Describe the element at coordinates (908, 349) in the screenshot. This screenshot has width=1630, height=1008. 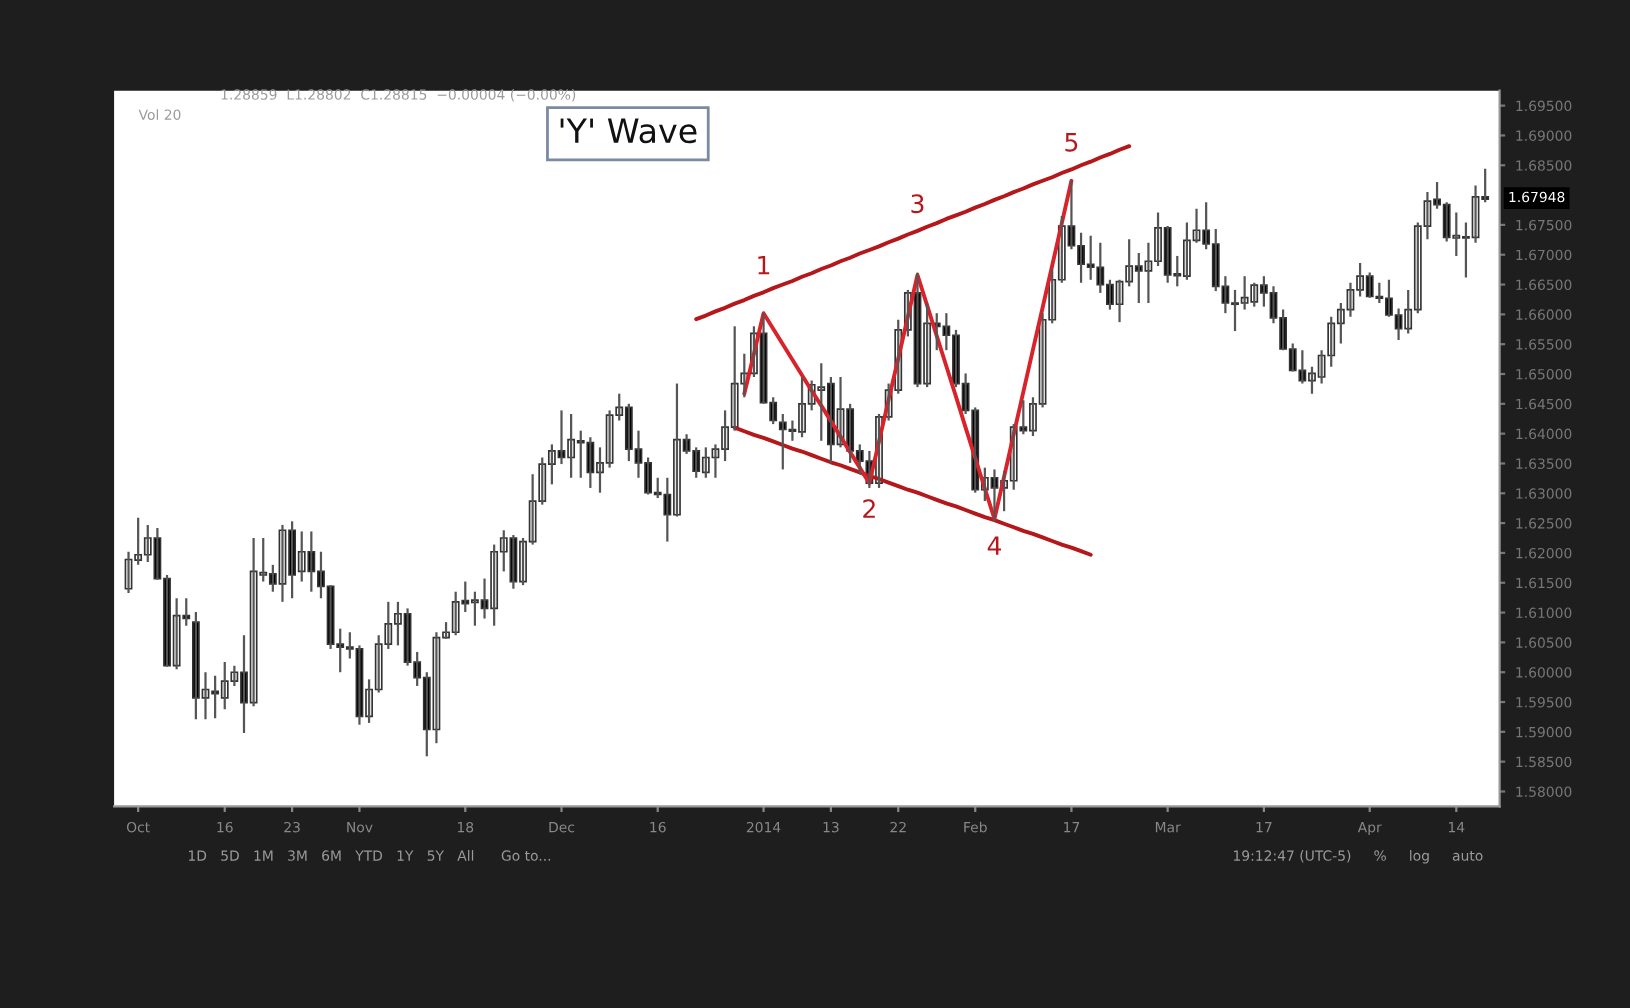
I see `line-series` at that location.